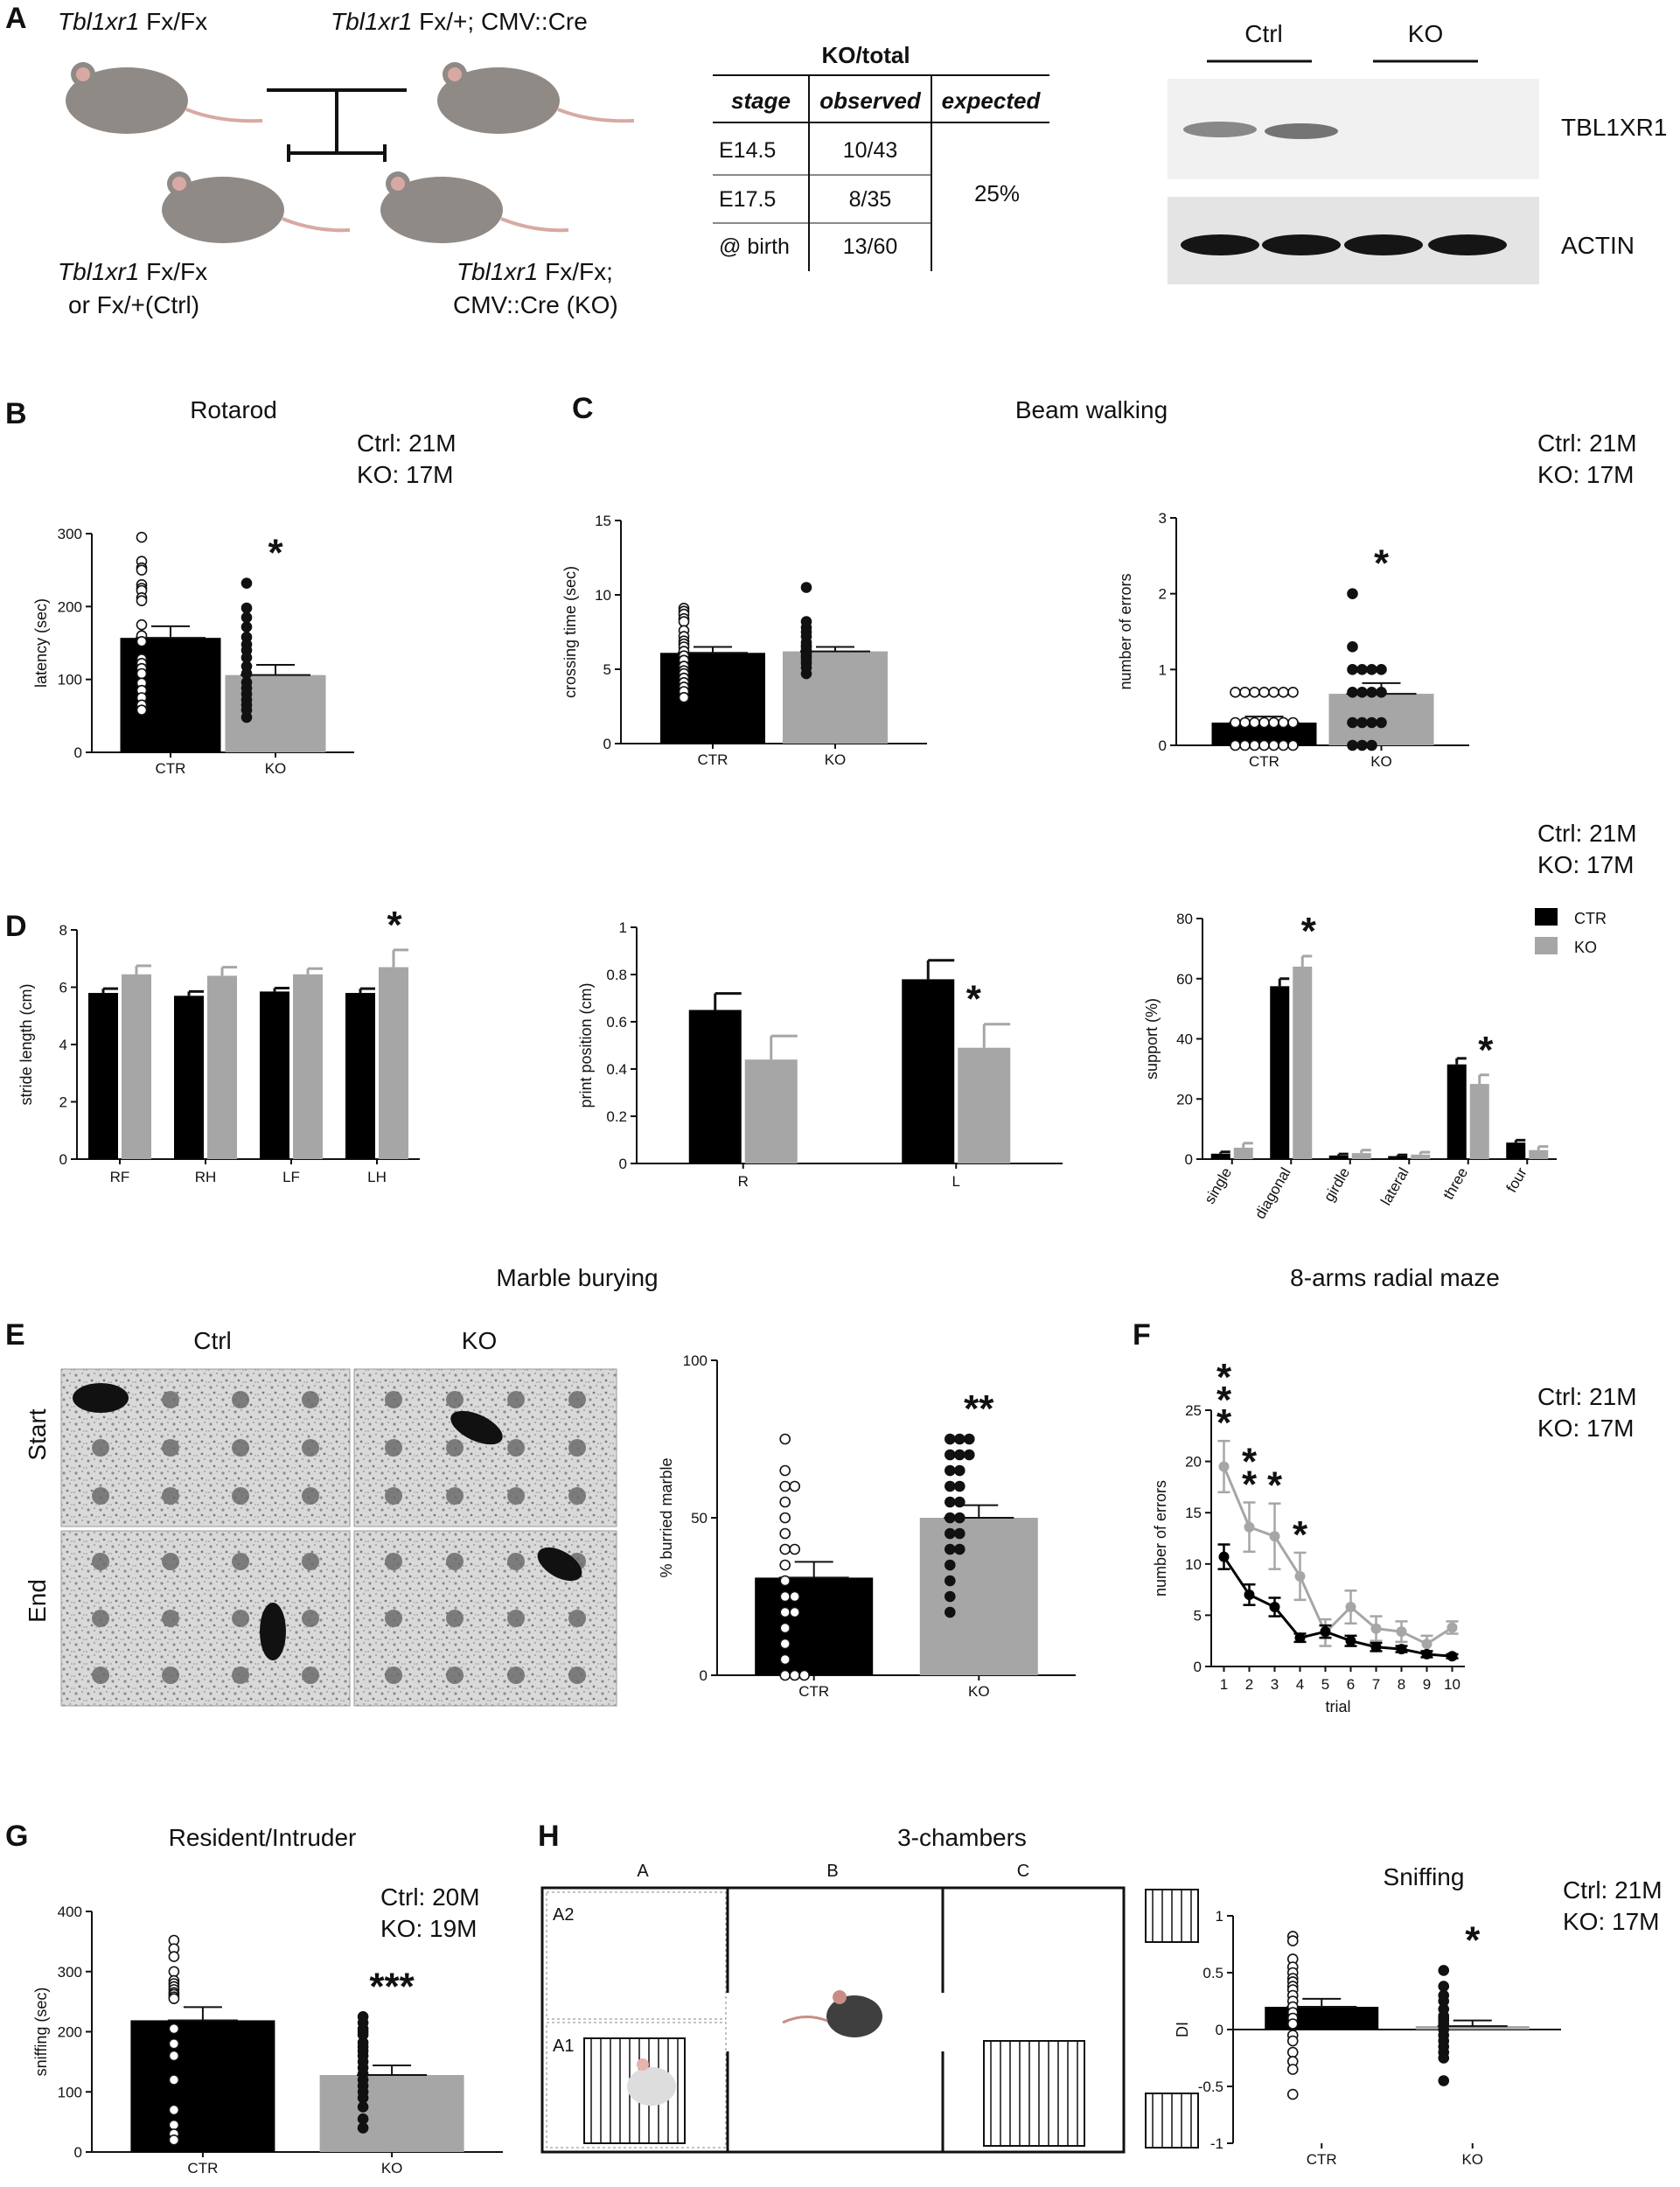 This screenshot has height=2187, width=1680. Describe the element at coordinates (1275, 1685) in the screenshot. I see `x-tick-label: 3` at that location.